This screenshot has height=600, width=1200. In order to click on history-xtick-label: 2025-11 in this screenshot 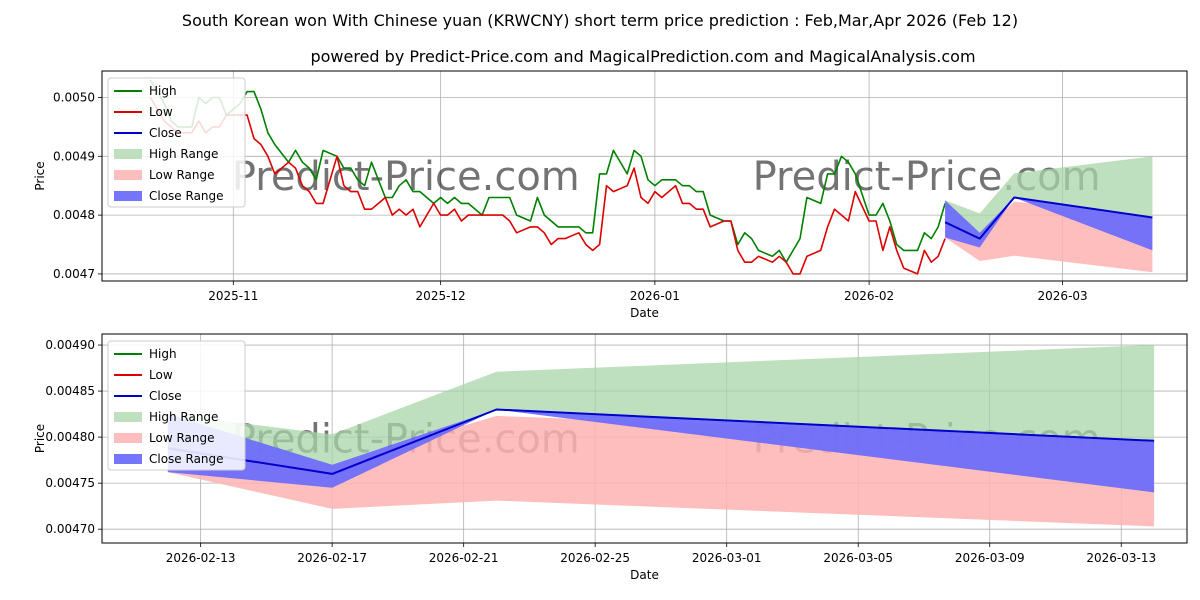, I will do `click(233, 296)`.